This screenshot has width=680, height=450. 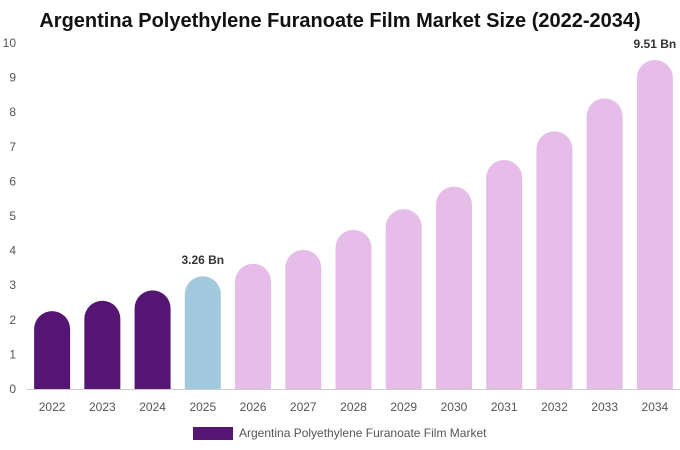 What do you see at coordinates (353, 309) in the screenshot?
I see `bar-2028` at bounding box center [353, 309].